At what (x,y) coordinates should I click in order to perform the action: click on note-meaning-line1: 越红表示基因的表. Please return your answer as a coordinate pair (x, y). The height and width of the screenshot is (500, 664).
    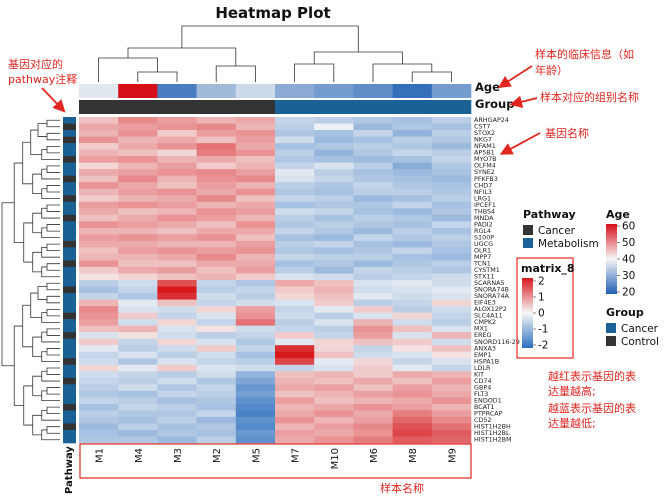
    Looking at the image, I should click on (592, 376).